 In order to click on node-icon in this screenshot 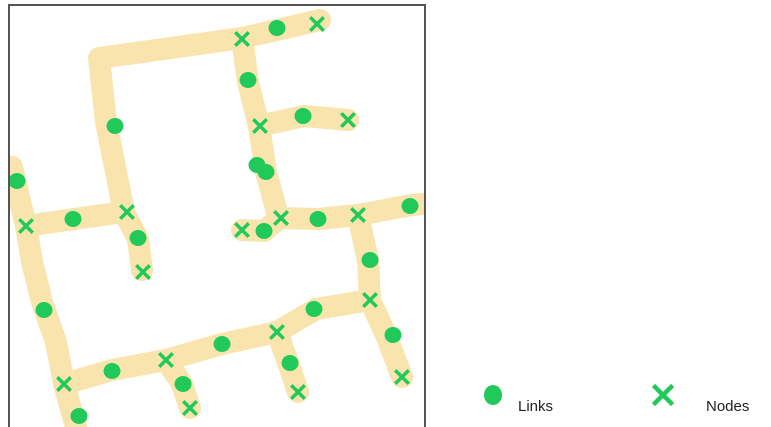, I will do `click(663, 395)`.